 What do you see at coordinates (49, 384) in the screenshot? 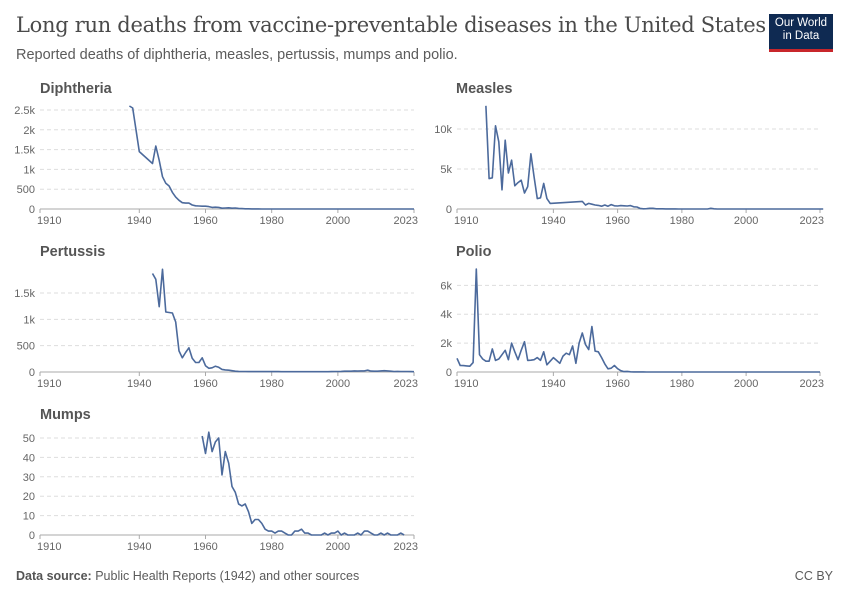
I see `pertussis-x-tick-label: 1910` at bounding box center [49, 384].